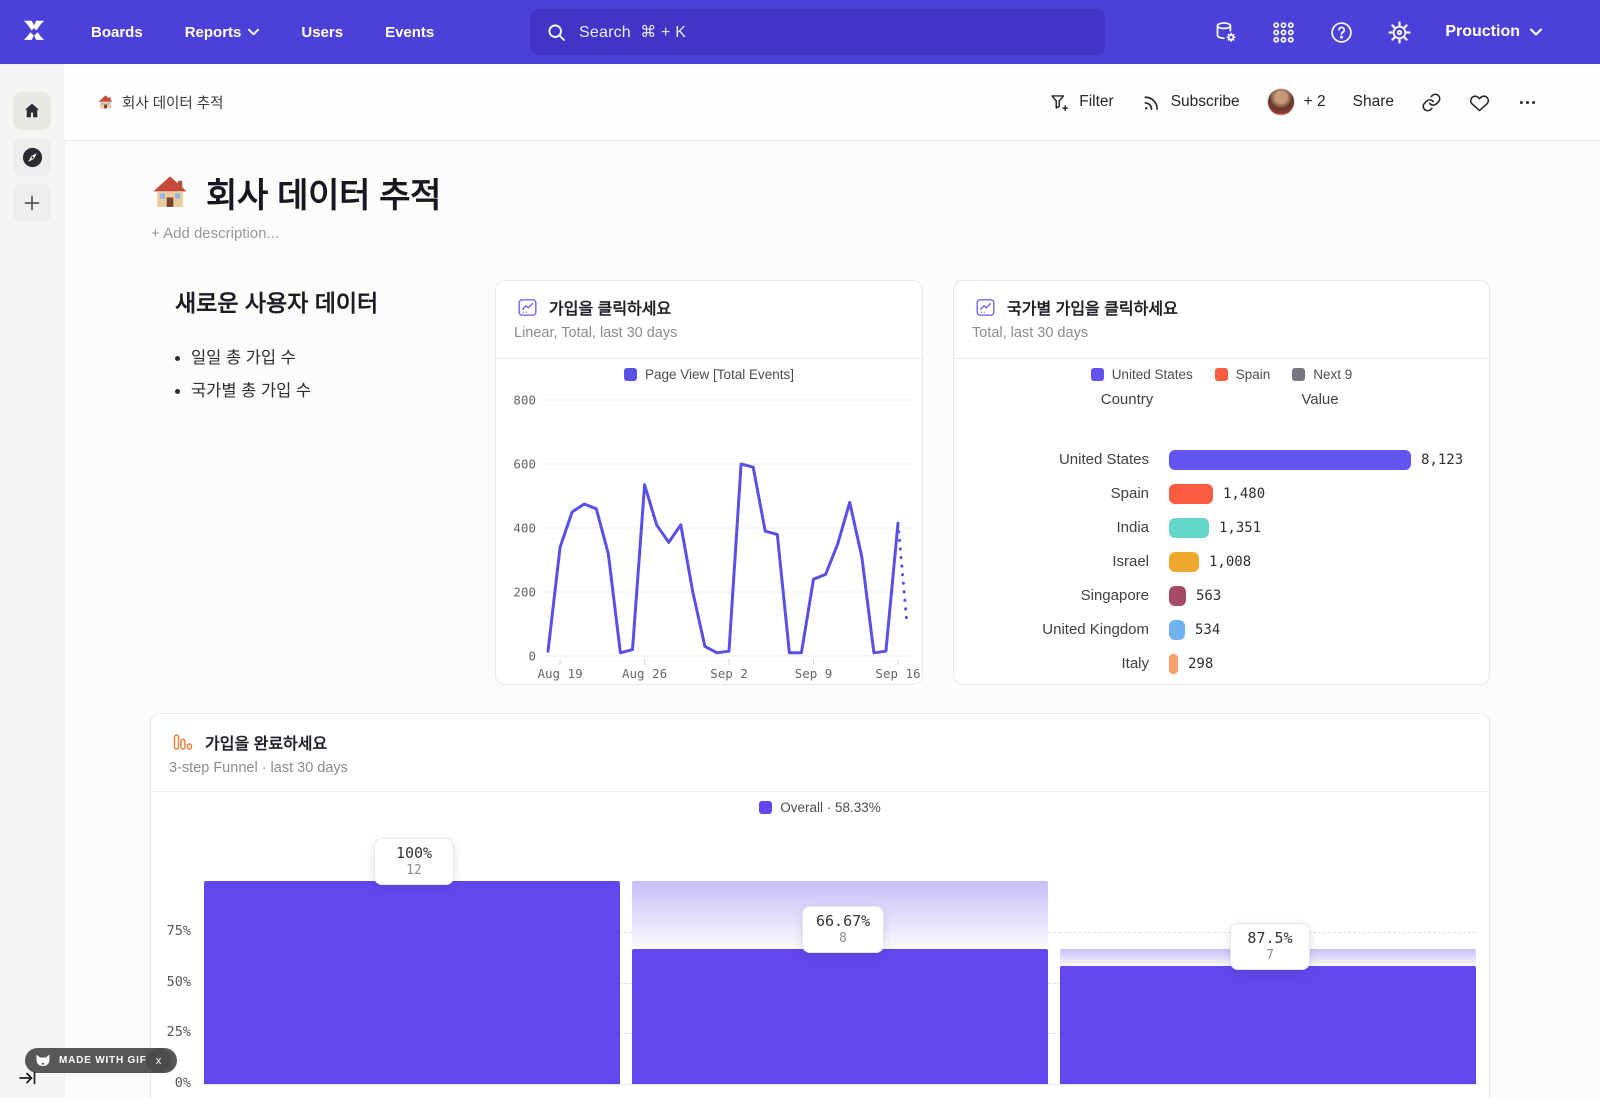 This screenshot has width=1600, height=1098. I want to click on subscribe-button: Subscribe, so click(1190, 102).